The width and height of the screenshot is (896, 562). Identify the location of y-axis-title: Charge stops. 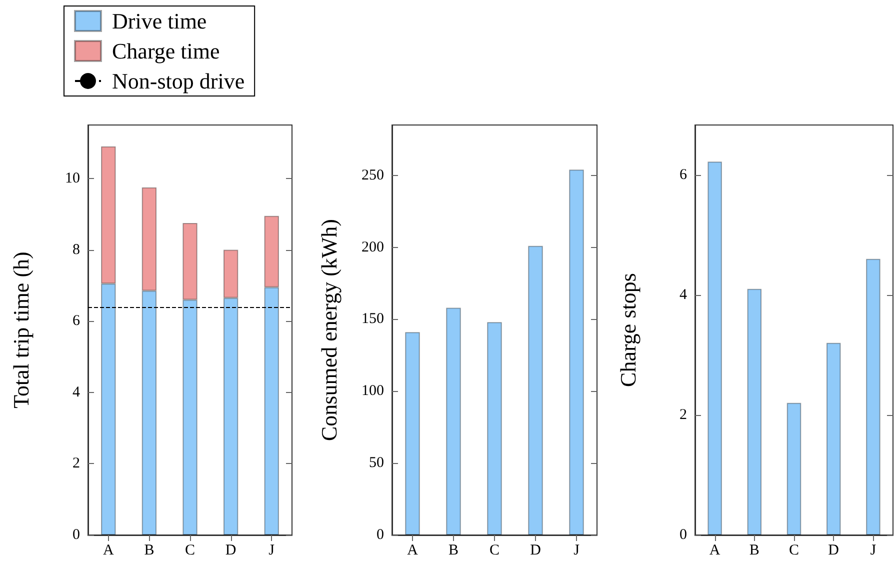
(628, 330).